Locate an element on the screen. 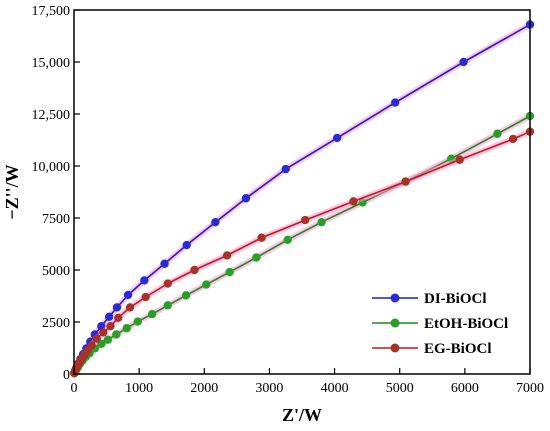 This screenshot has width=550, height=431. y-tick-label: 10,000 is located at coordinates (51, 167).